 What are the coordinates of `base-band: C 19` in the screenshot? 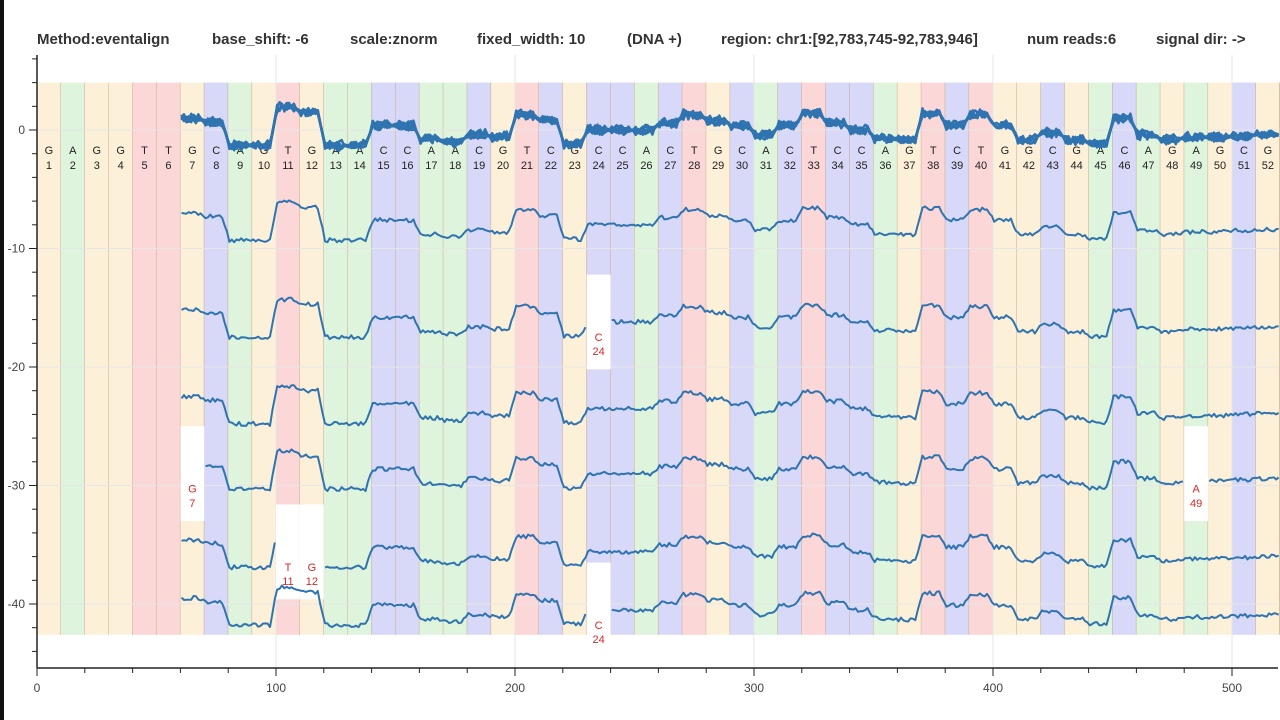 It's located at (479, 358).